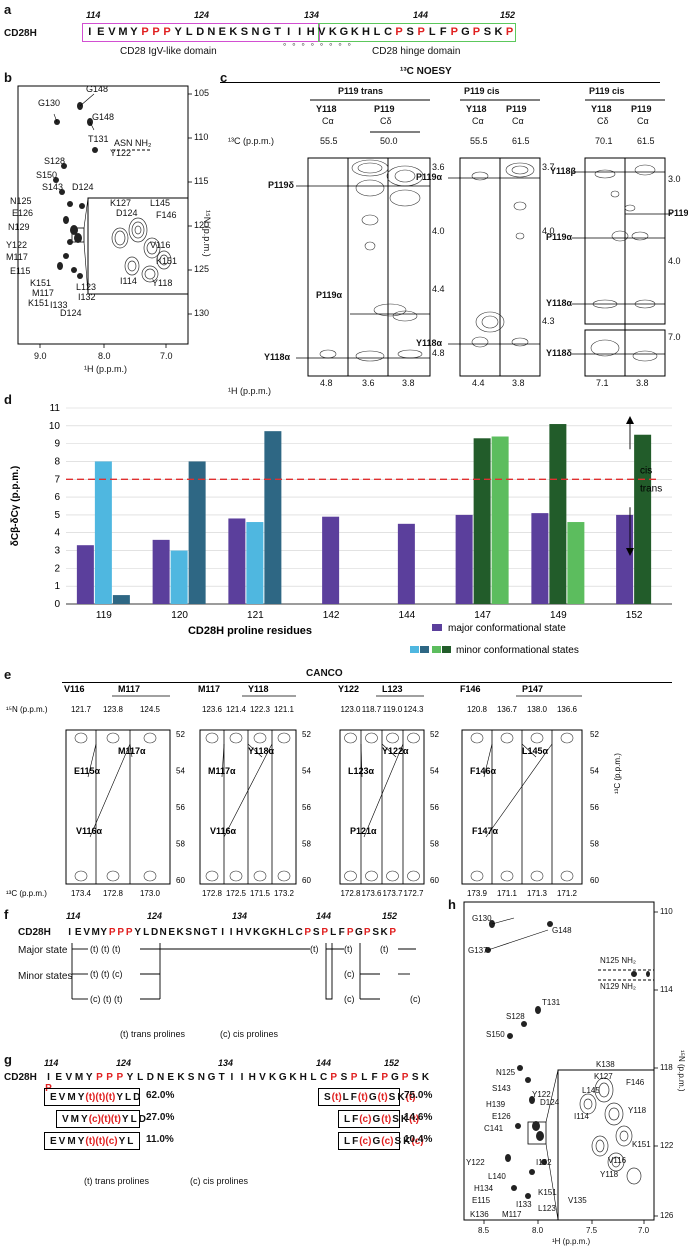  Describe the element at coordinates (57, 604) in the screenshot. I see `y-tick-label: 0` at that location.